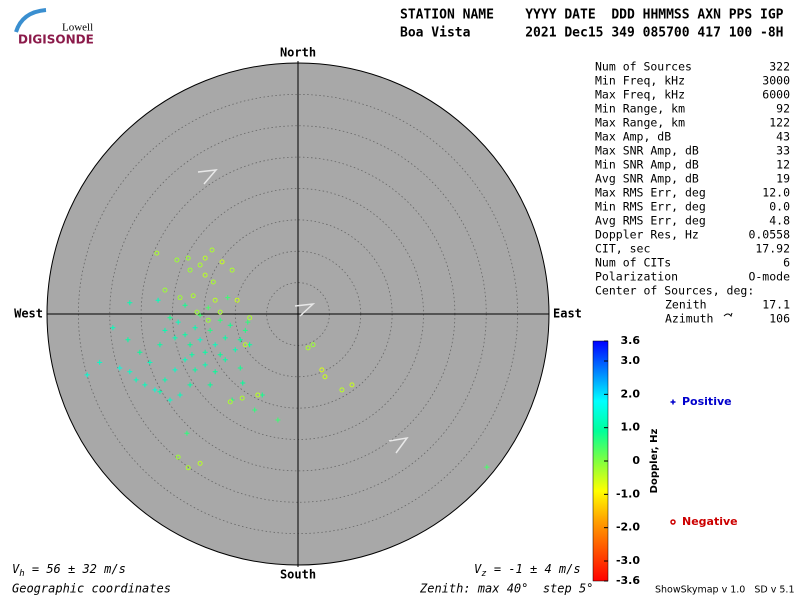  What do you see at coordinates (650, 193) in the screenshot?
I see `stat-label: Max RMS Err, deg` at bounding box center [650, 193].